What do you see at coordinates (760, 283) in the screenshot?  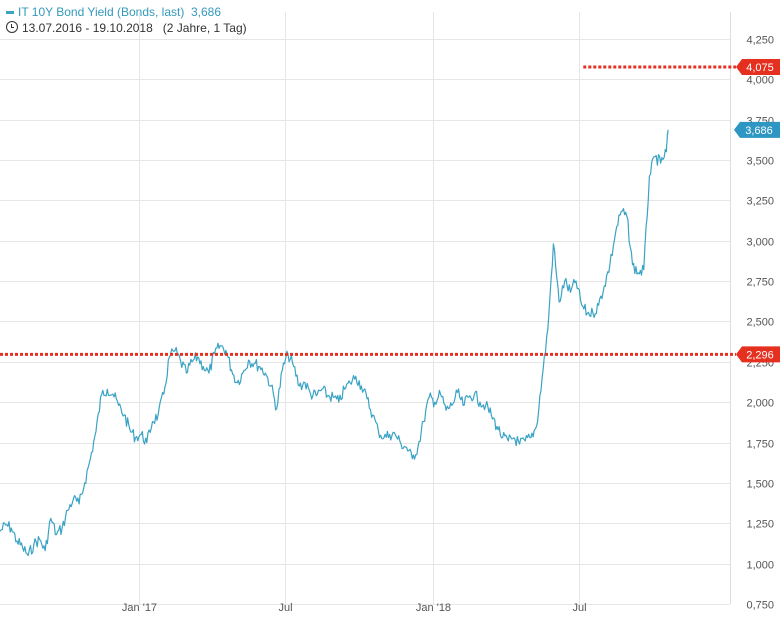 I see `y-tick-label: 2,750` at bounding box center [760, 283].